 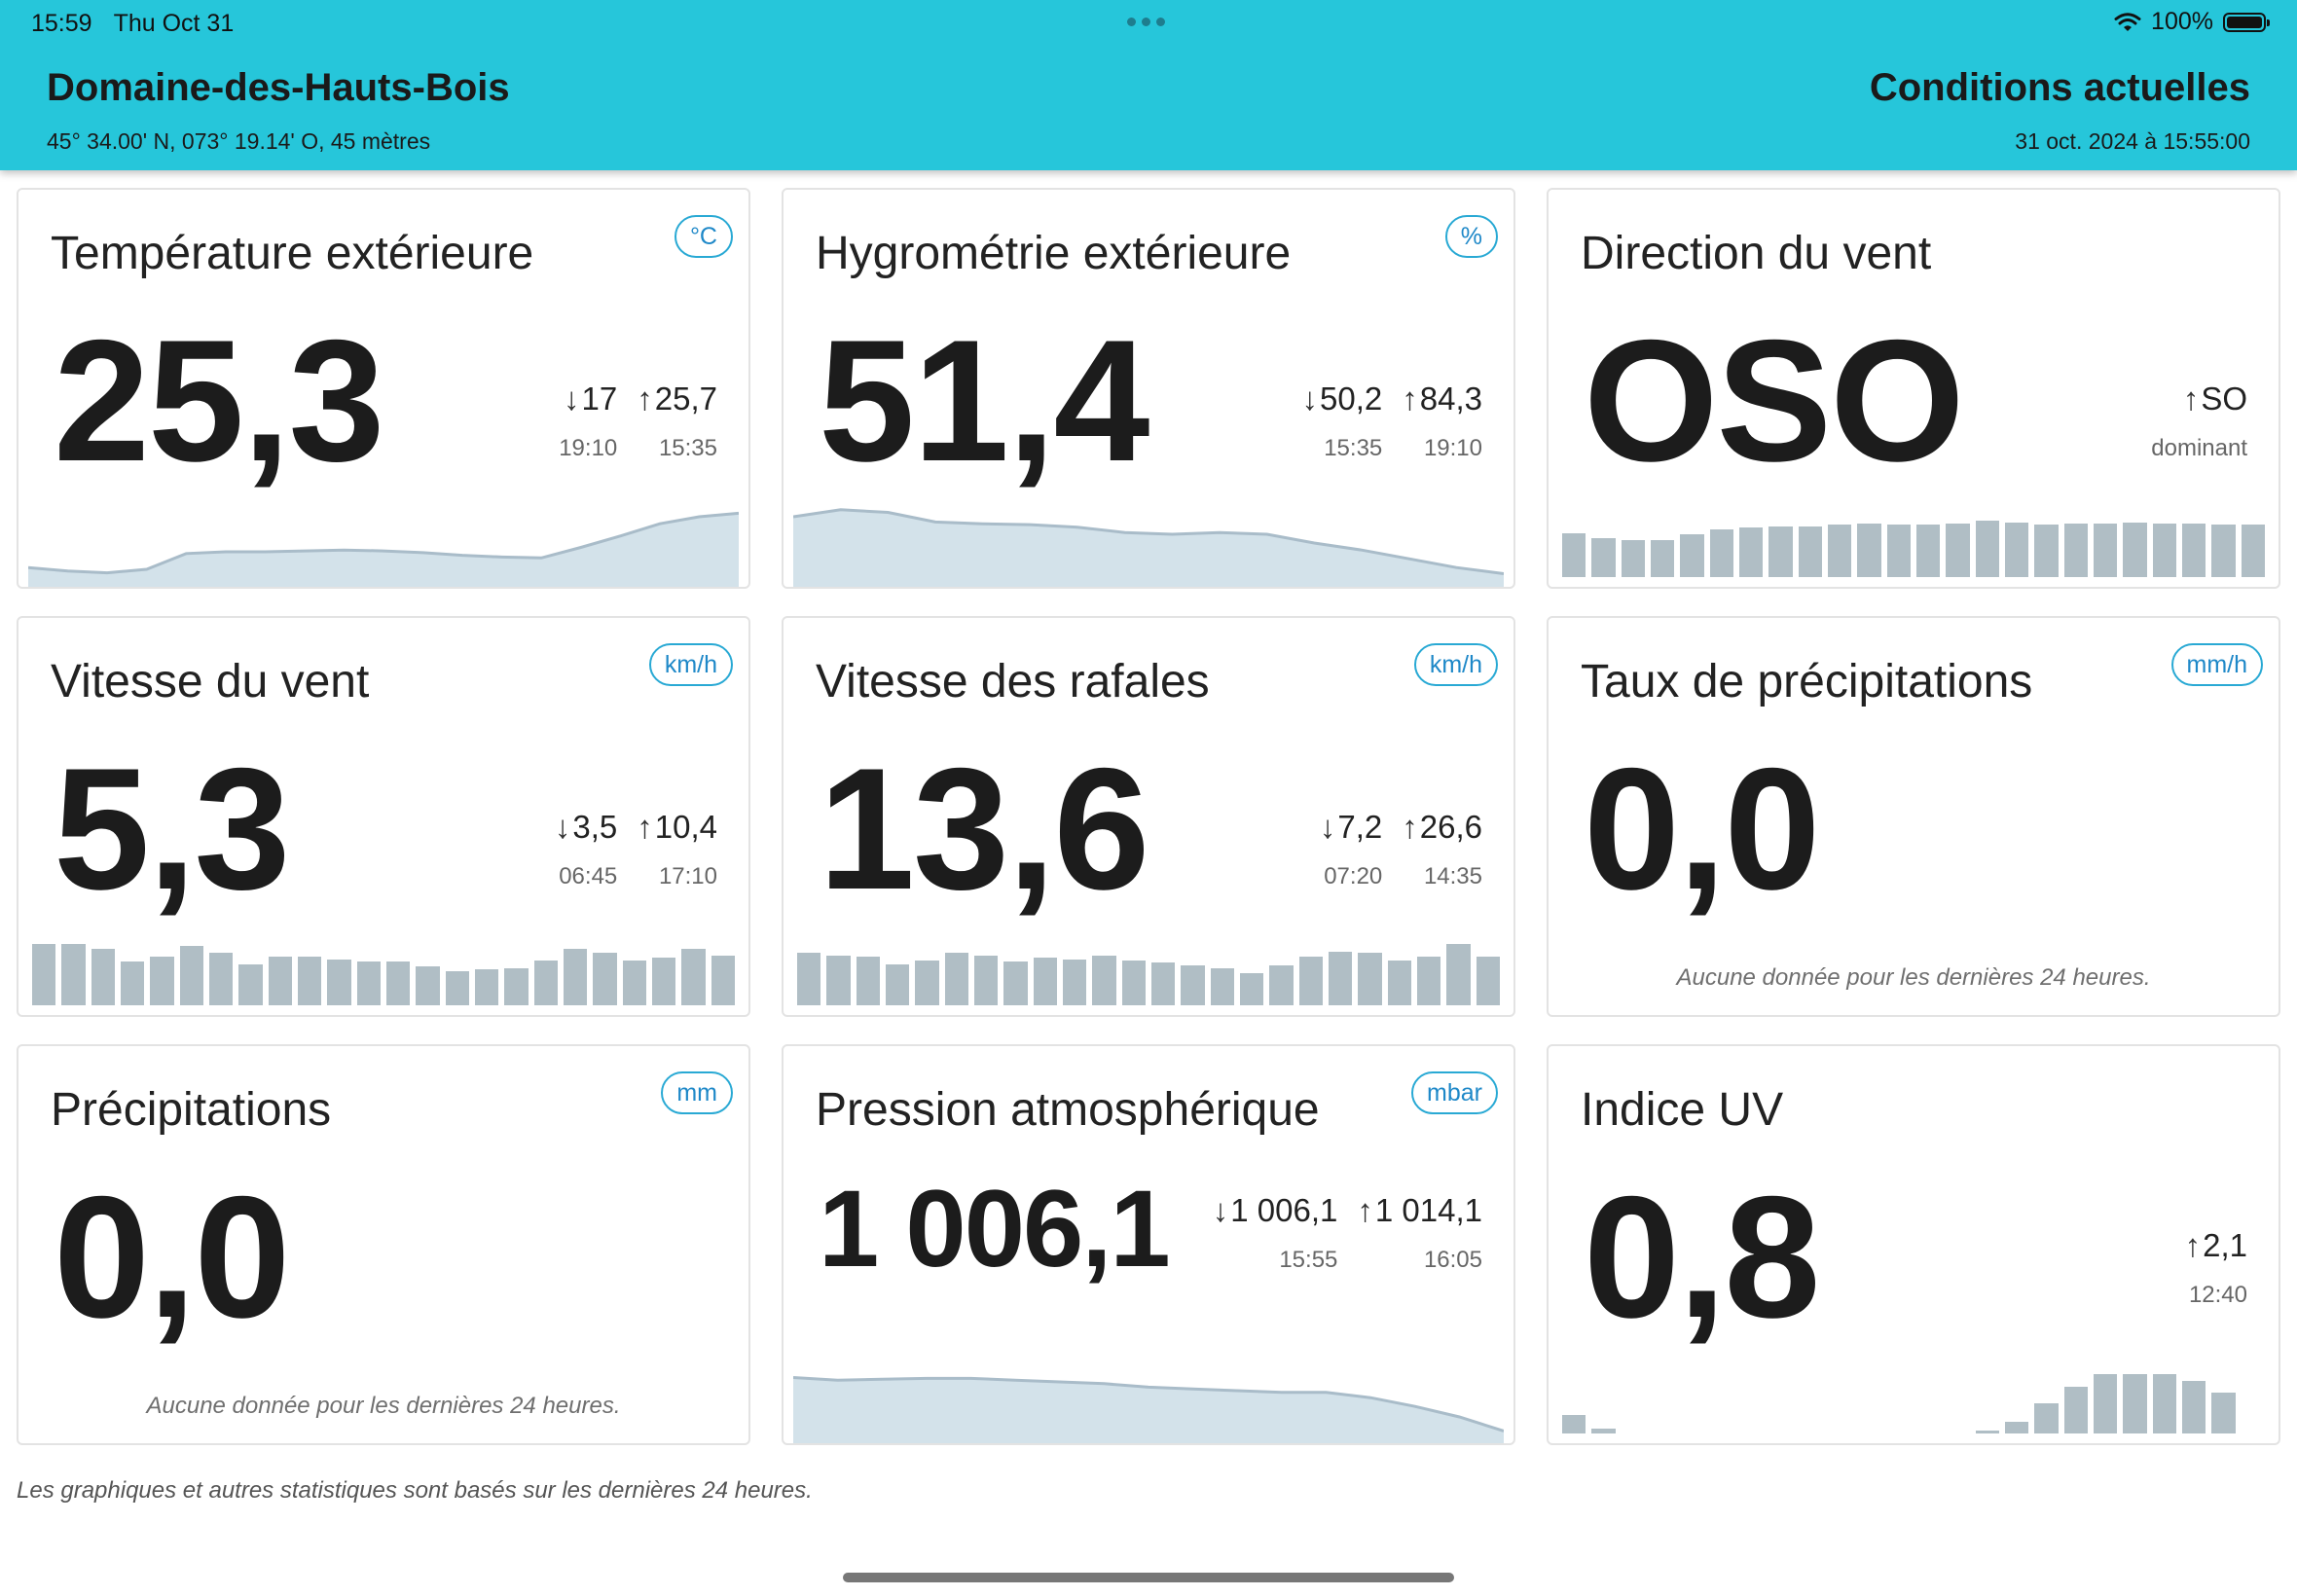 What do you see at coordinates (292, 253) in the screenshot?
I see `card-title: Température extérieure` at bounding box center [292, 253].